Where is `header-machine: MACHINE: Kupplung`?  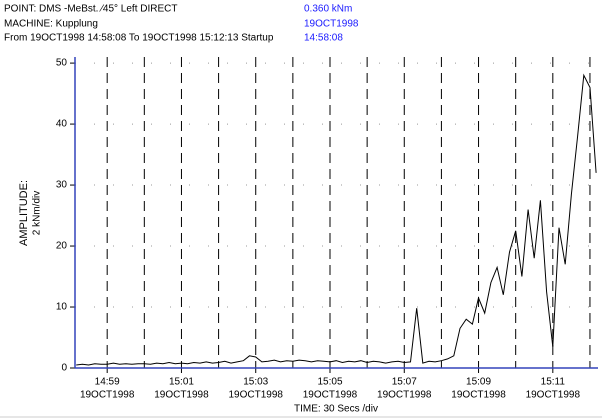
header-machine: MACHINE: Kupplung is located at coordinates (51, 24).